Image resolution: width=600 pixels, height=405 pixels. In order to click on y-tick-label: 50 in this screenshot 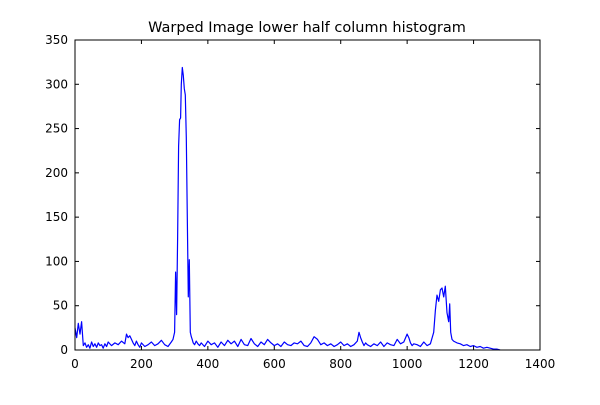, I will do `click(60, 306)`.